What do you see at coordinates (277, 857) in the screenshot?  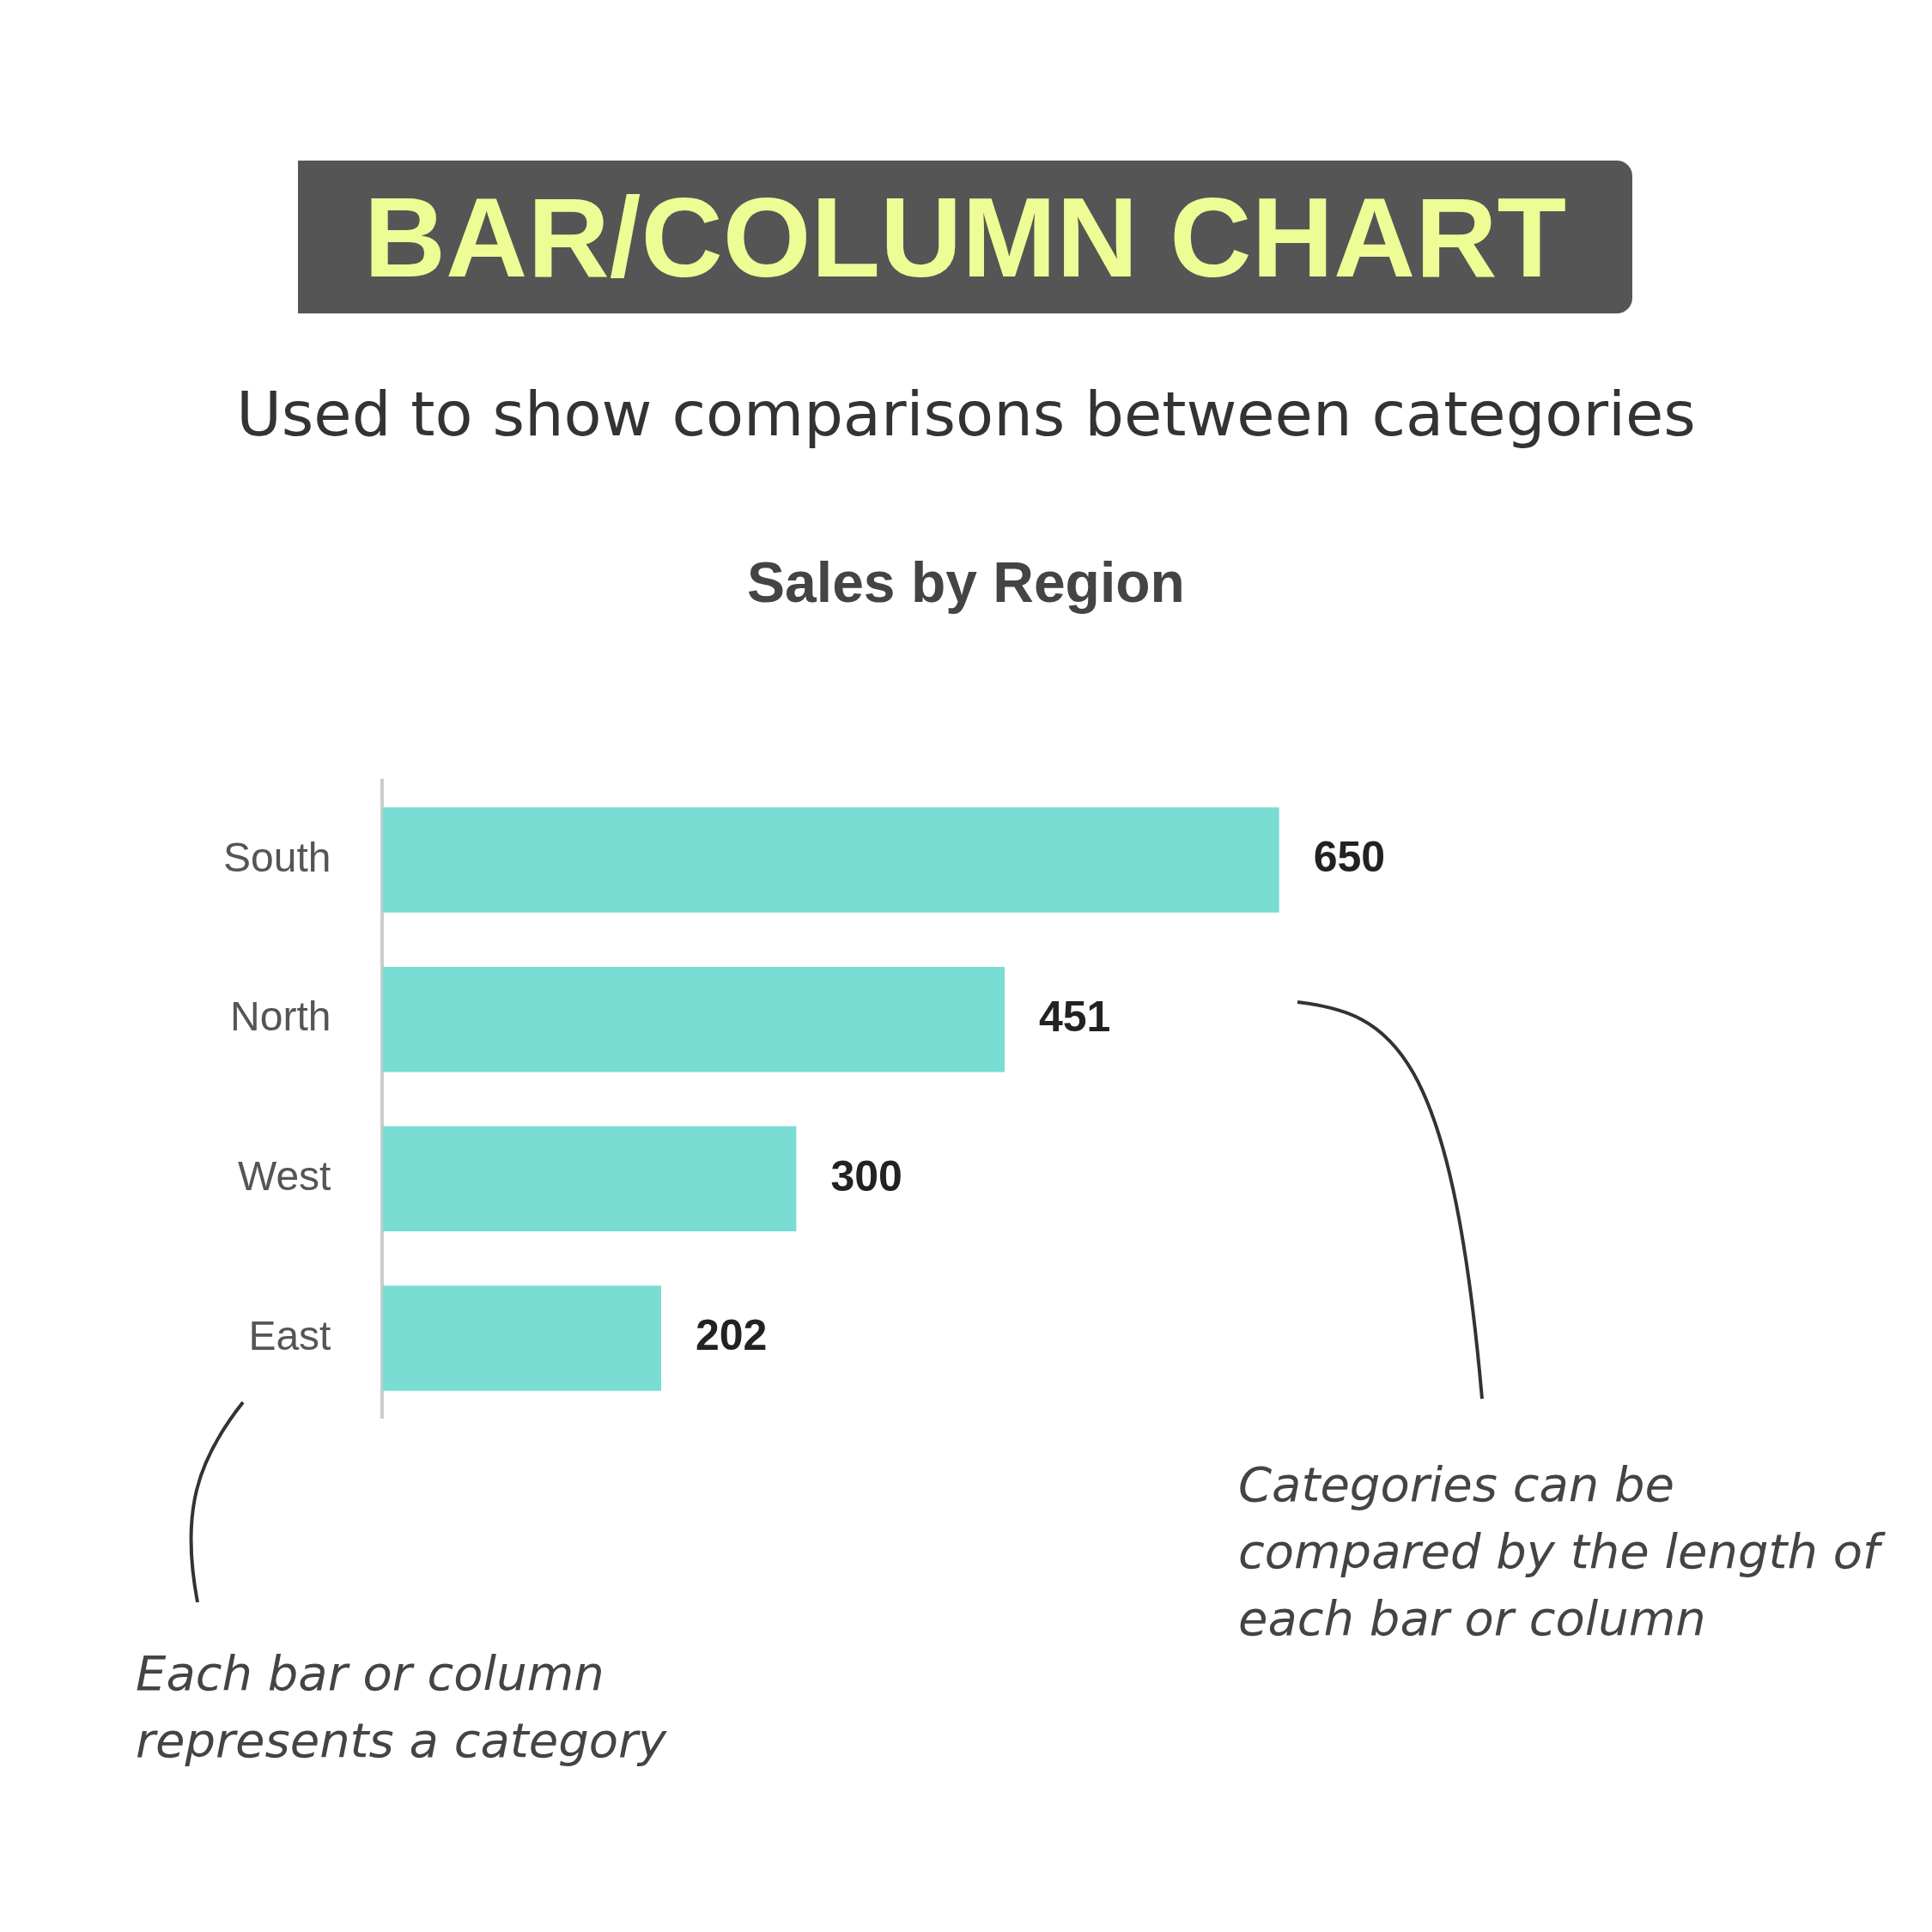 I see `y-tick-label: South` at bounding box center [277, 857].